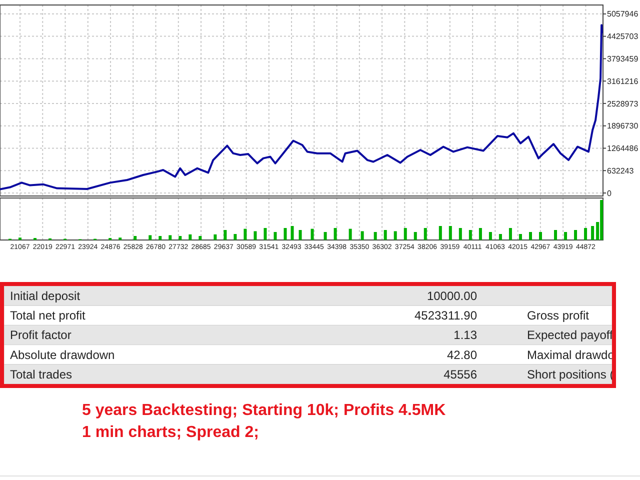 The image size is (640, 480). I want to click on text: Gross profit, so click(558, 315).